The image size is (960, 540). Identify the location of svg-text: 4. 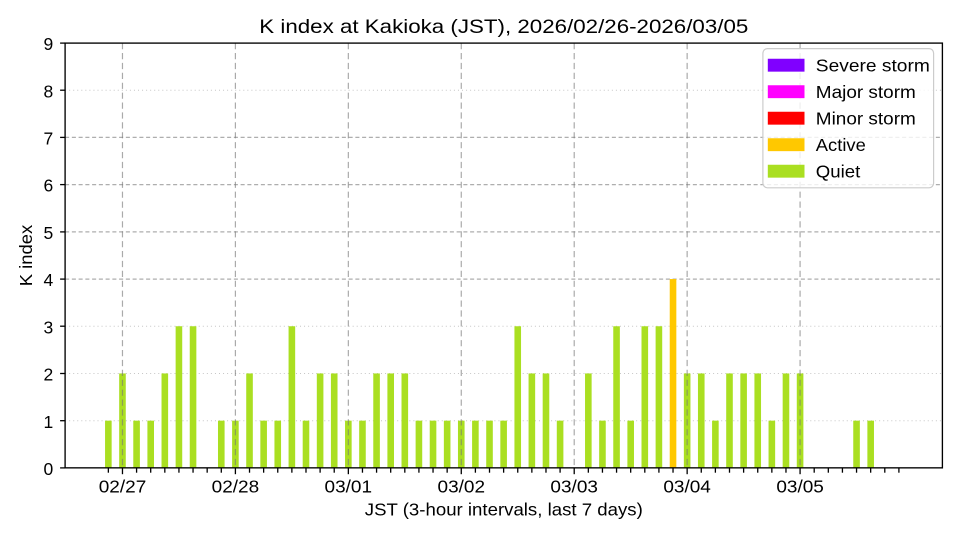
(48, 280).